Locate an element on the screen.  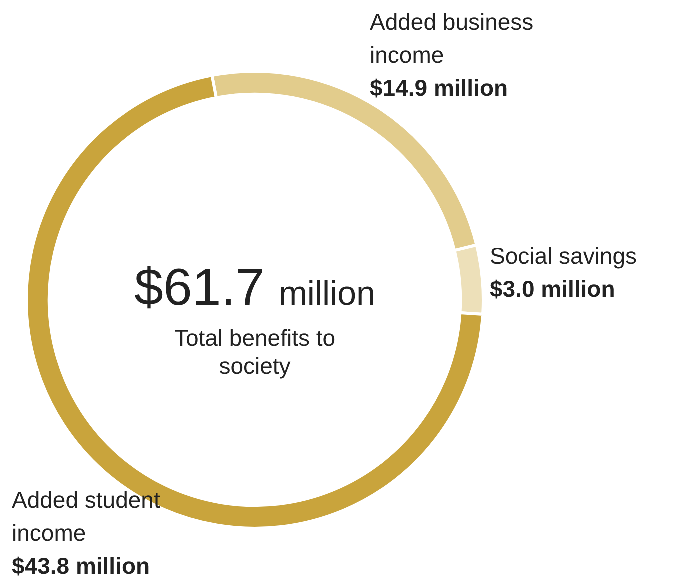
slice-label: Social savings is located at coordinates (564, 256).